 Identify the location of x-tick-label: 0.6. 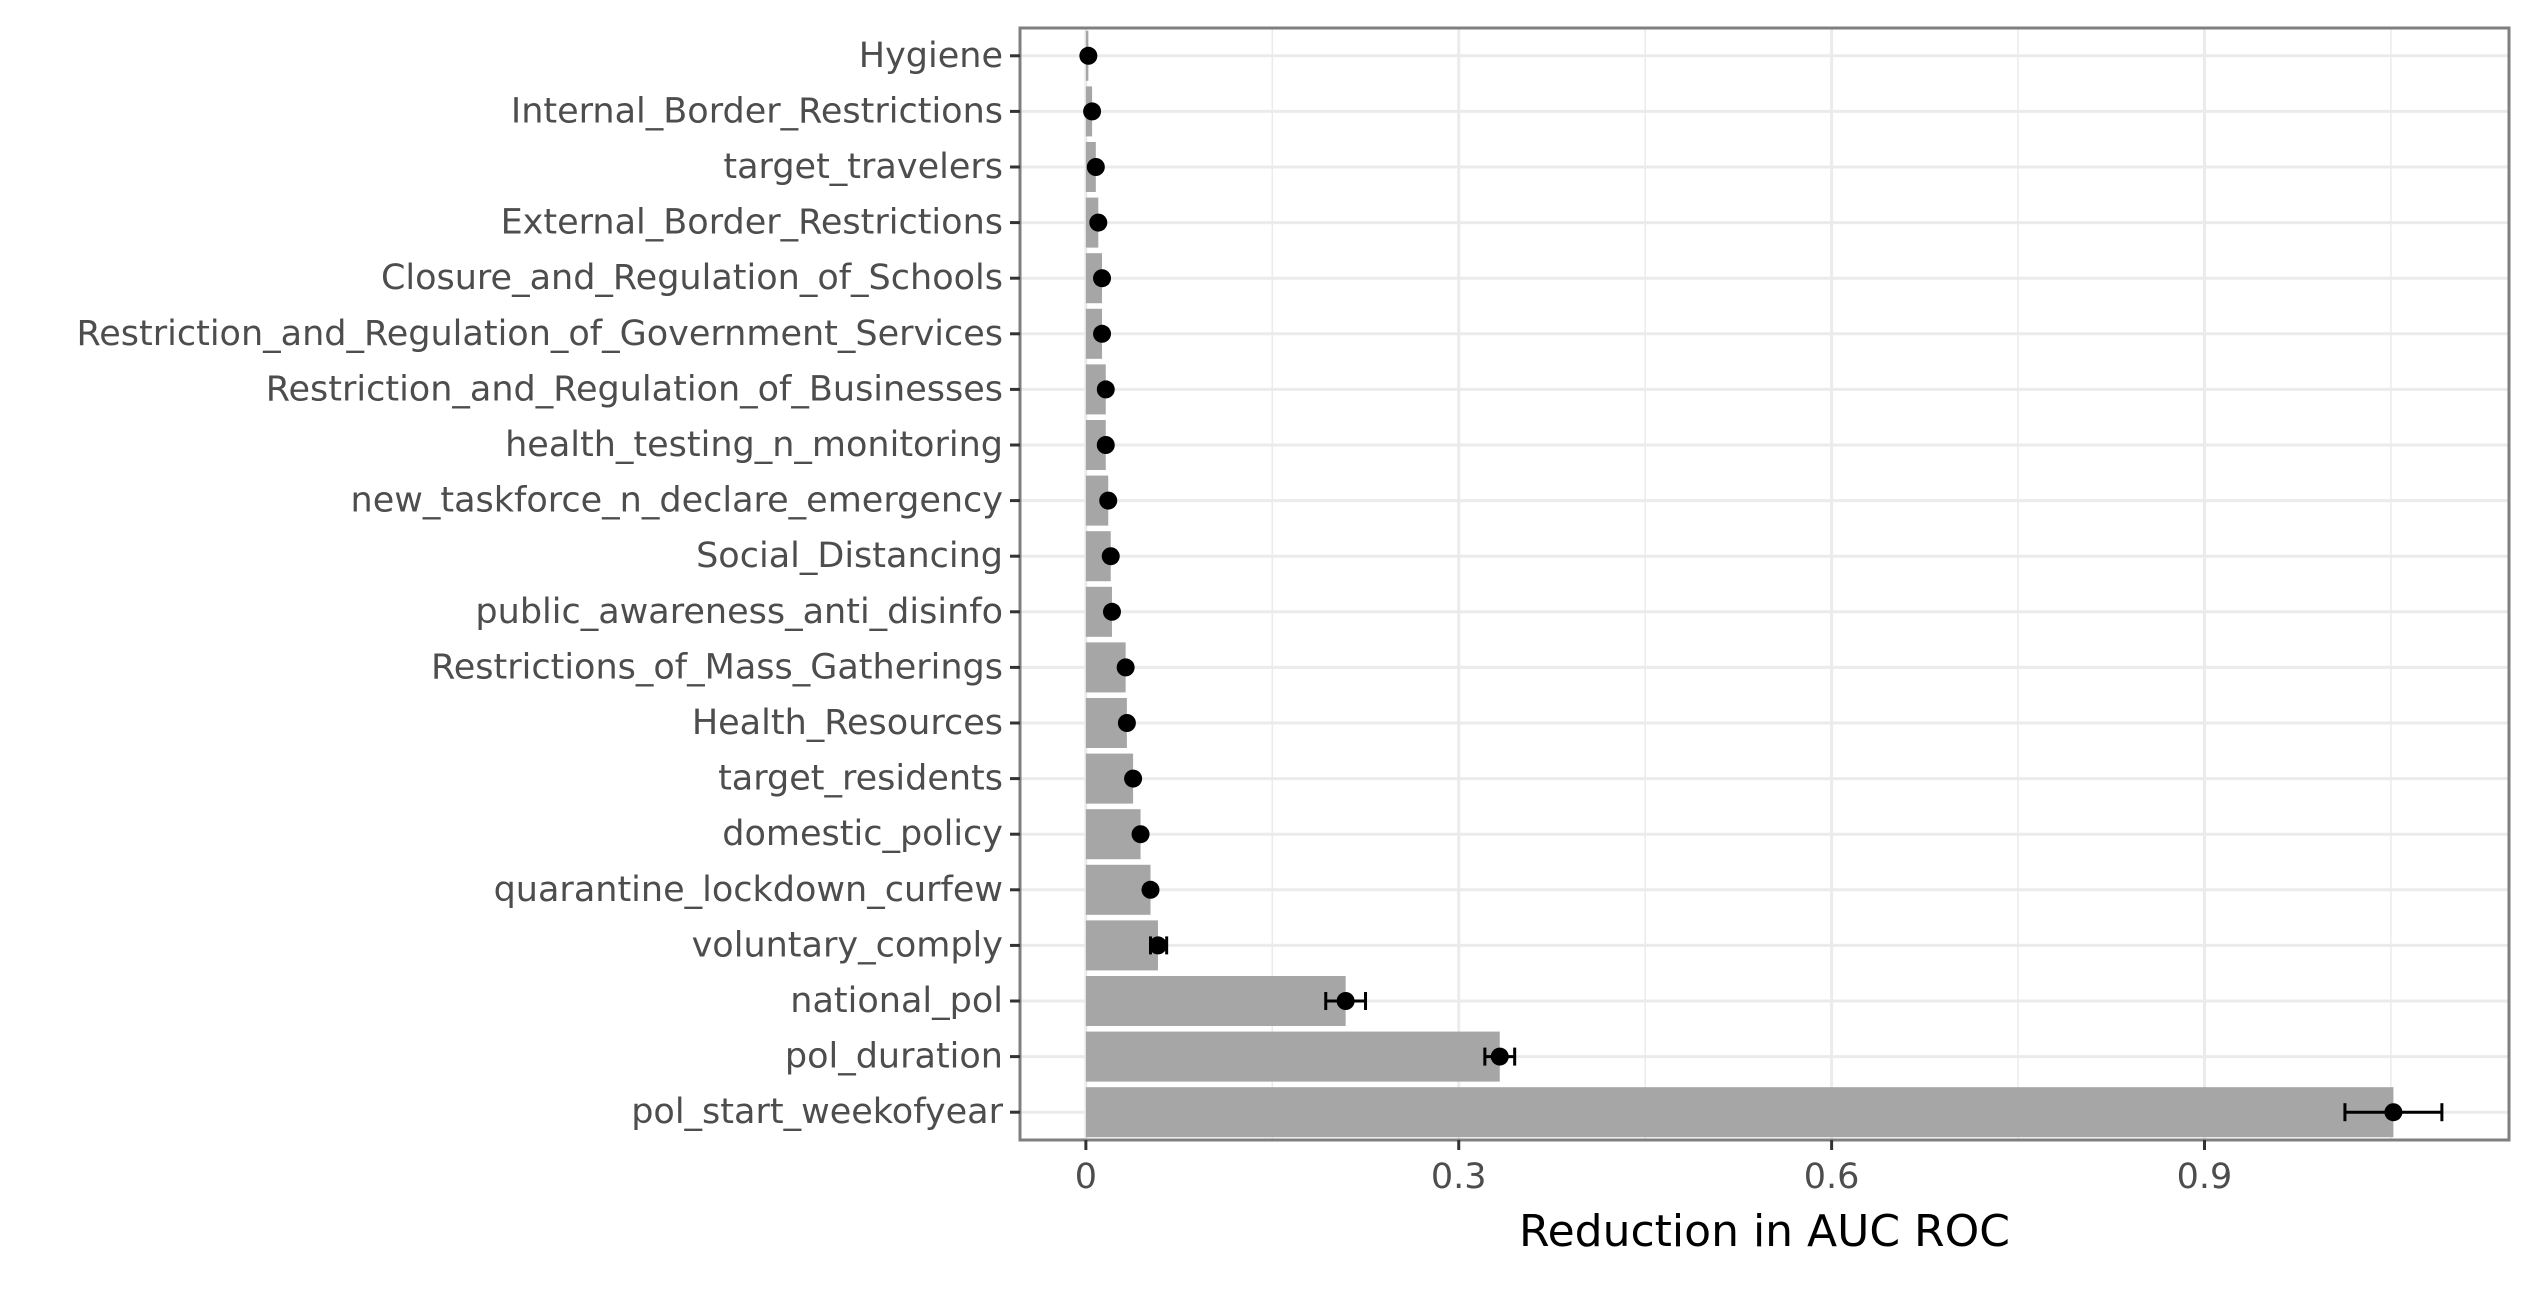
(1832, 1177).